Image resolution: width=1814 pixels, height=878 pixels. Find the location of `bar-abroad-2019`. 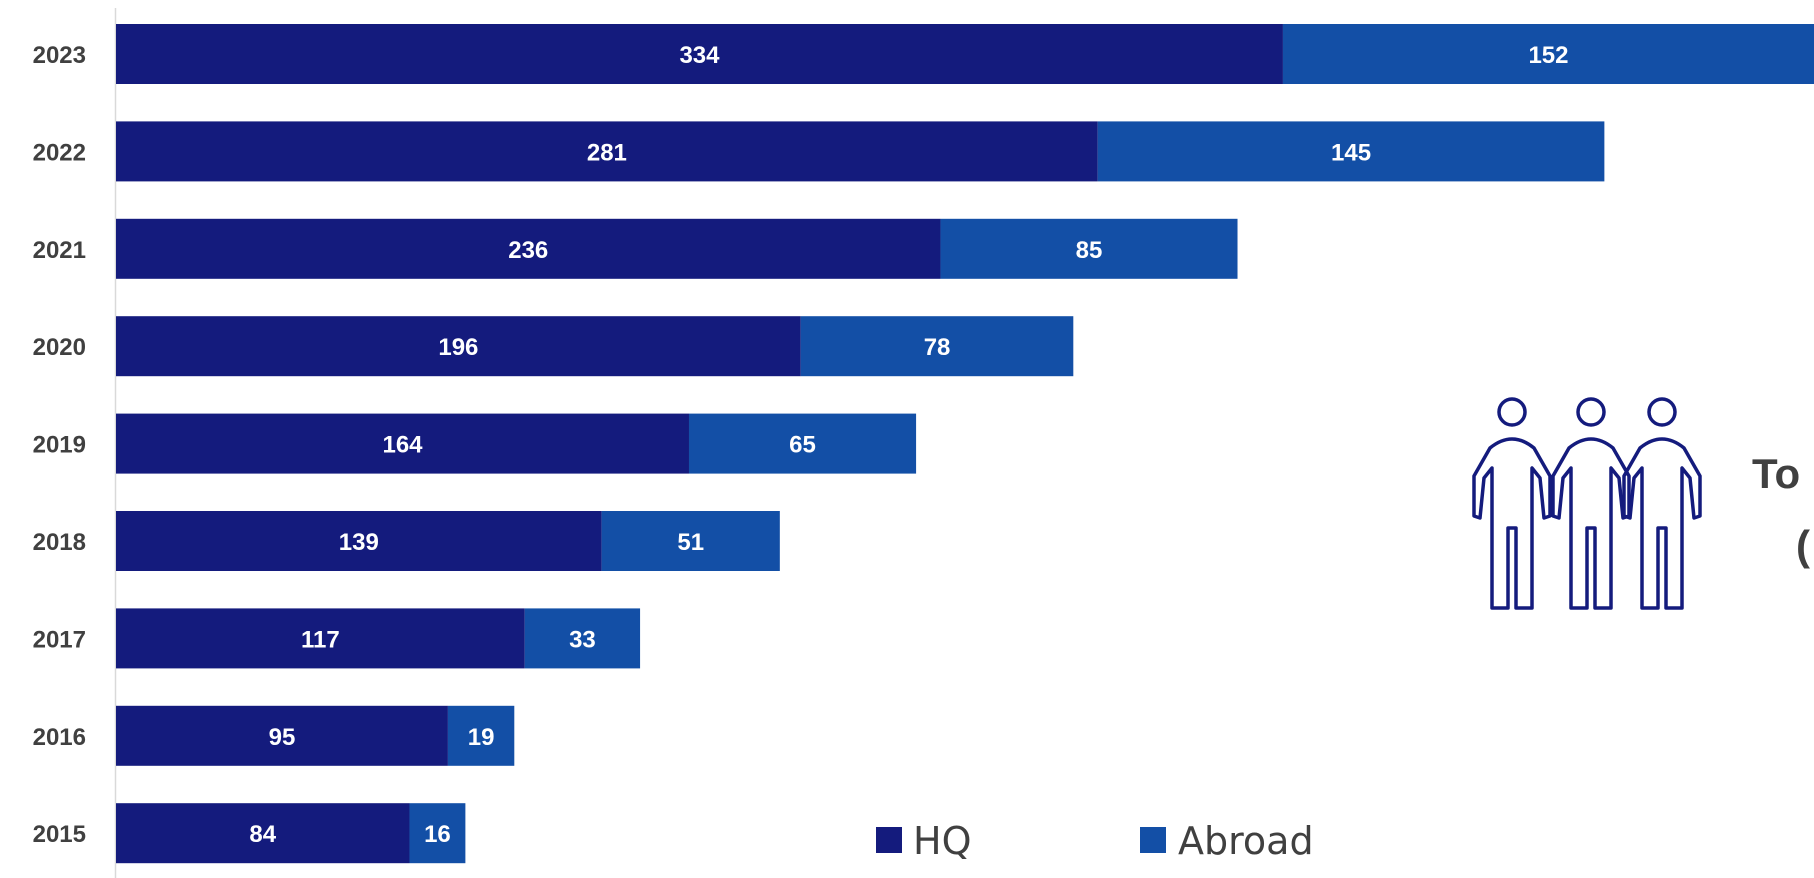

bar-abroad-2019 is located at coordinates (802, 443).